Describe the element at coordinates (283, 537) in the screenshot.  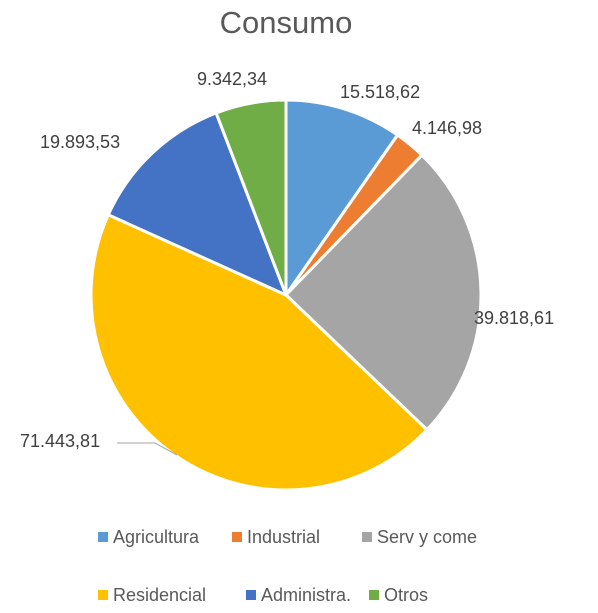
I see `legend-label: Industrial` at that location.